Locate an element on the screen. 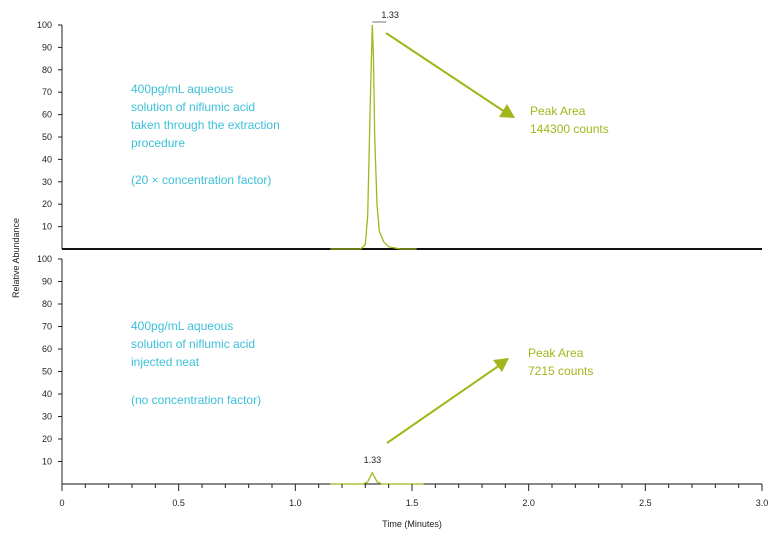 This screenshot has width=768, height=533. top-y-tick-label: 90 is located at coordinates (47, 47).